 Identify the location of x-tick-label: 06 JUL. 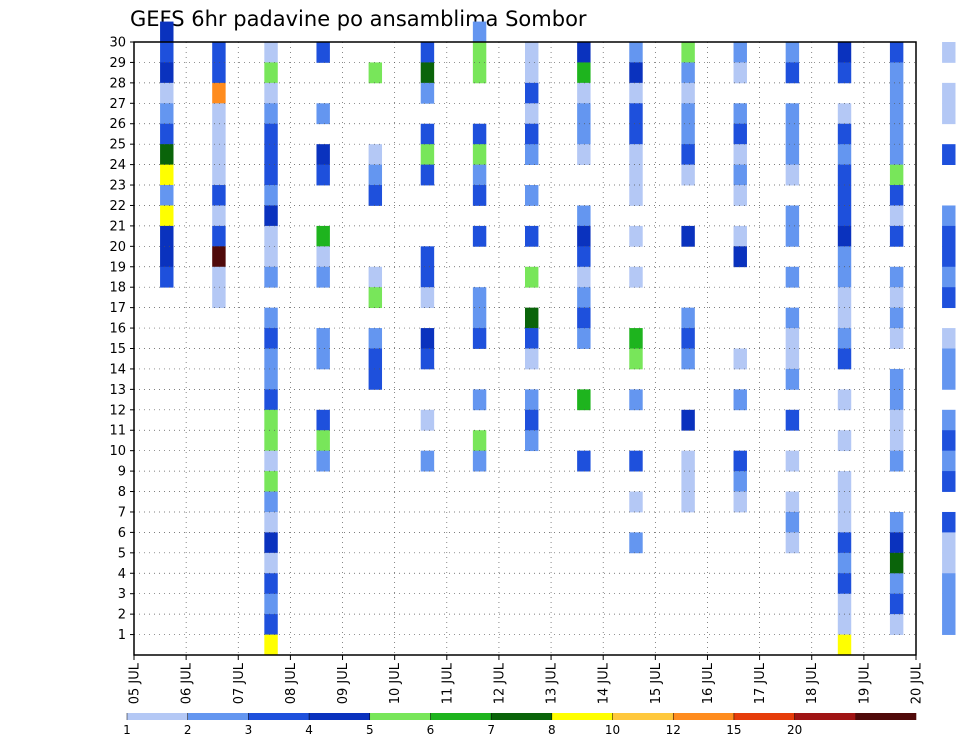
(187, 683).